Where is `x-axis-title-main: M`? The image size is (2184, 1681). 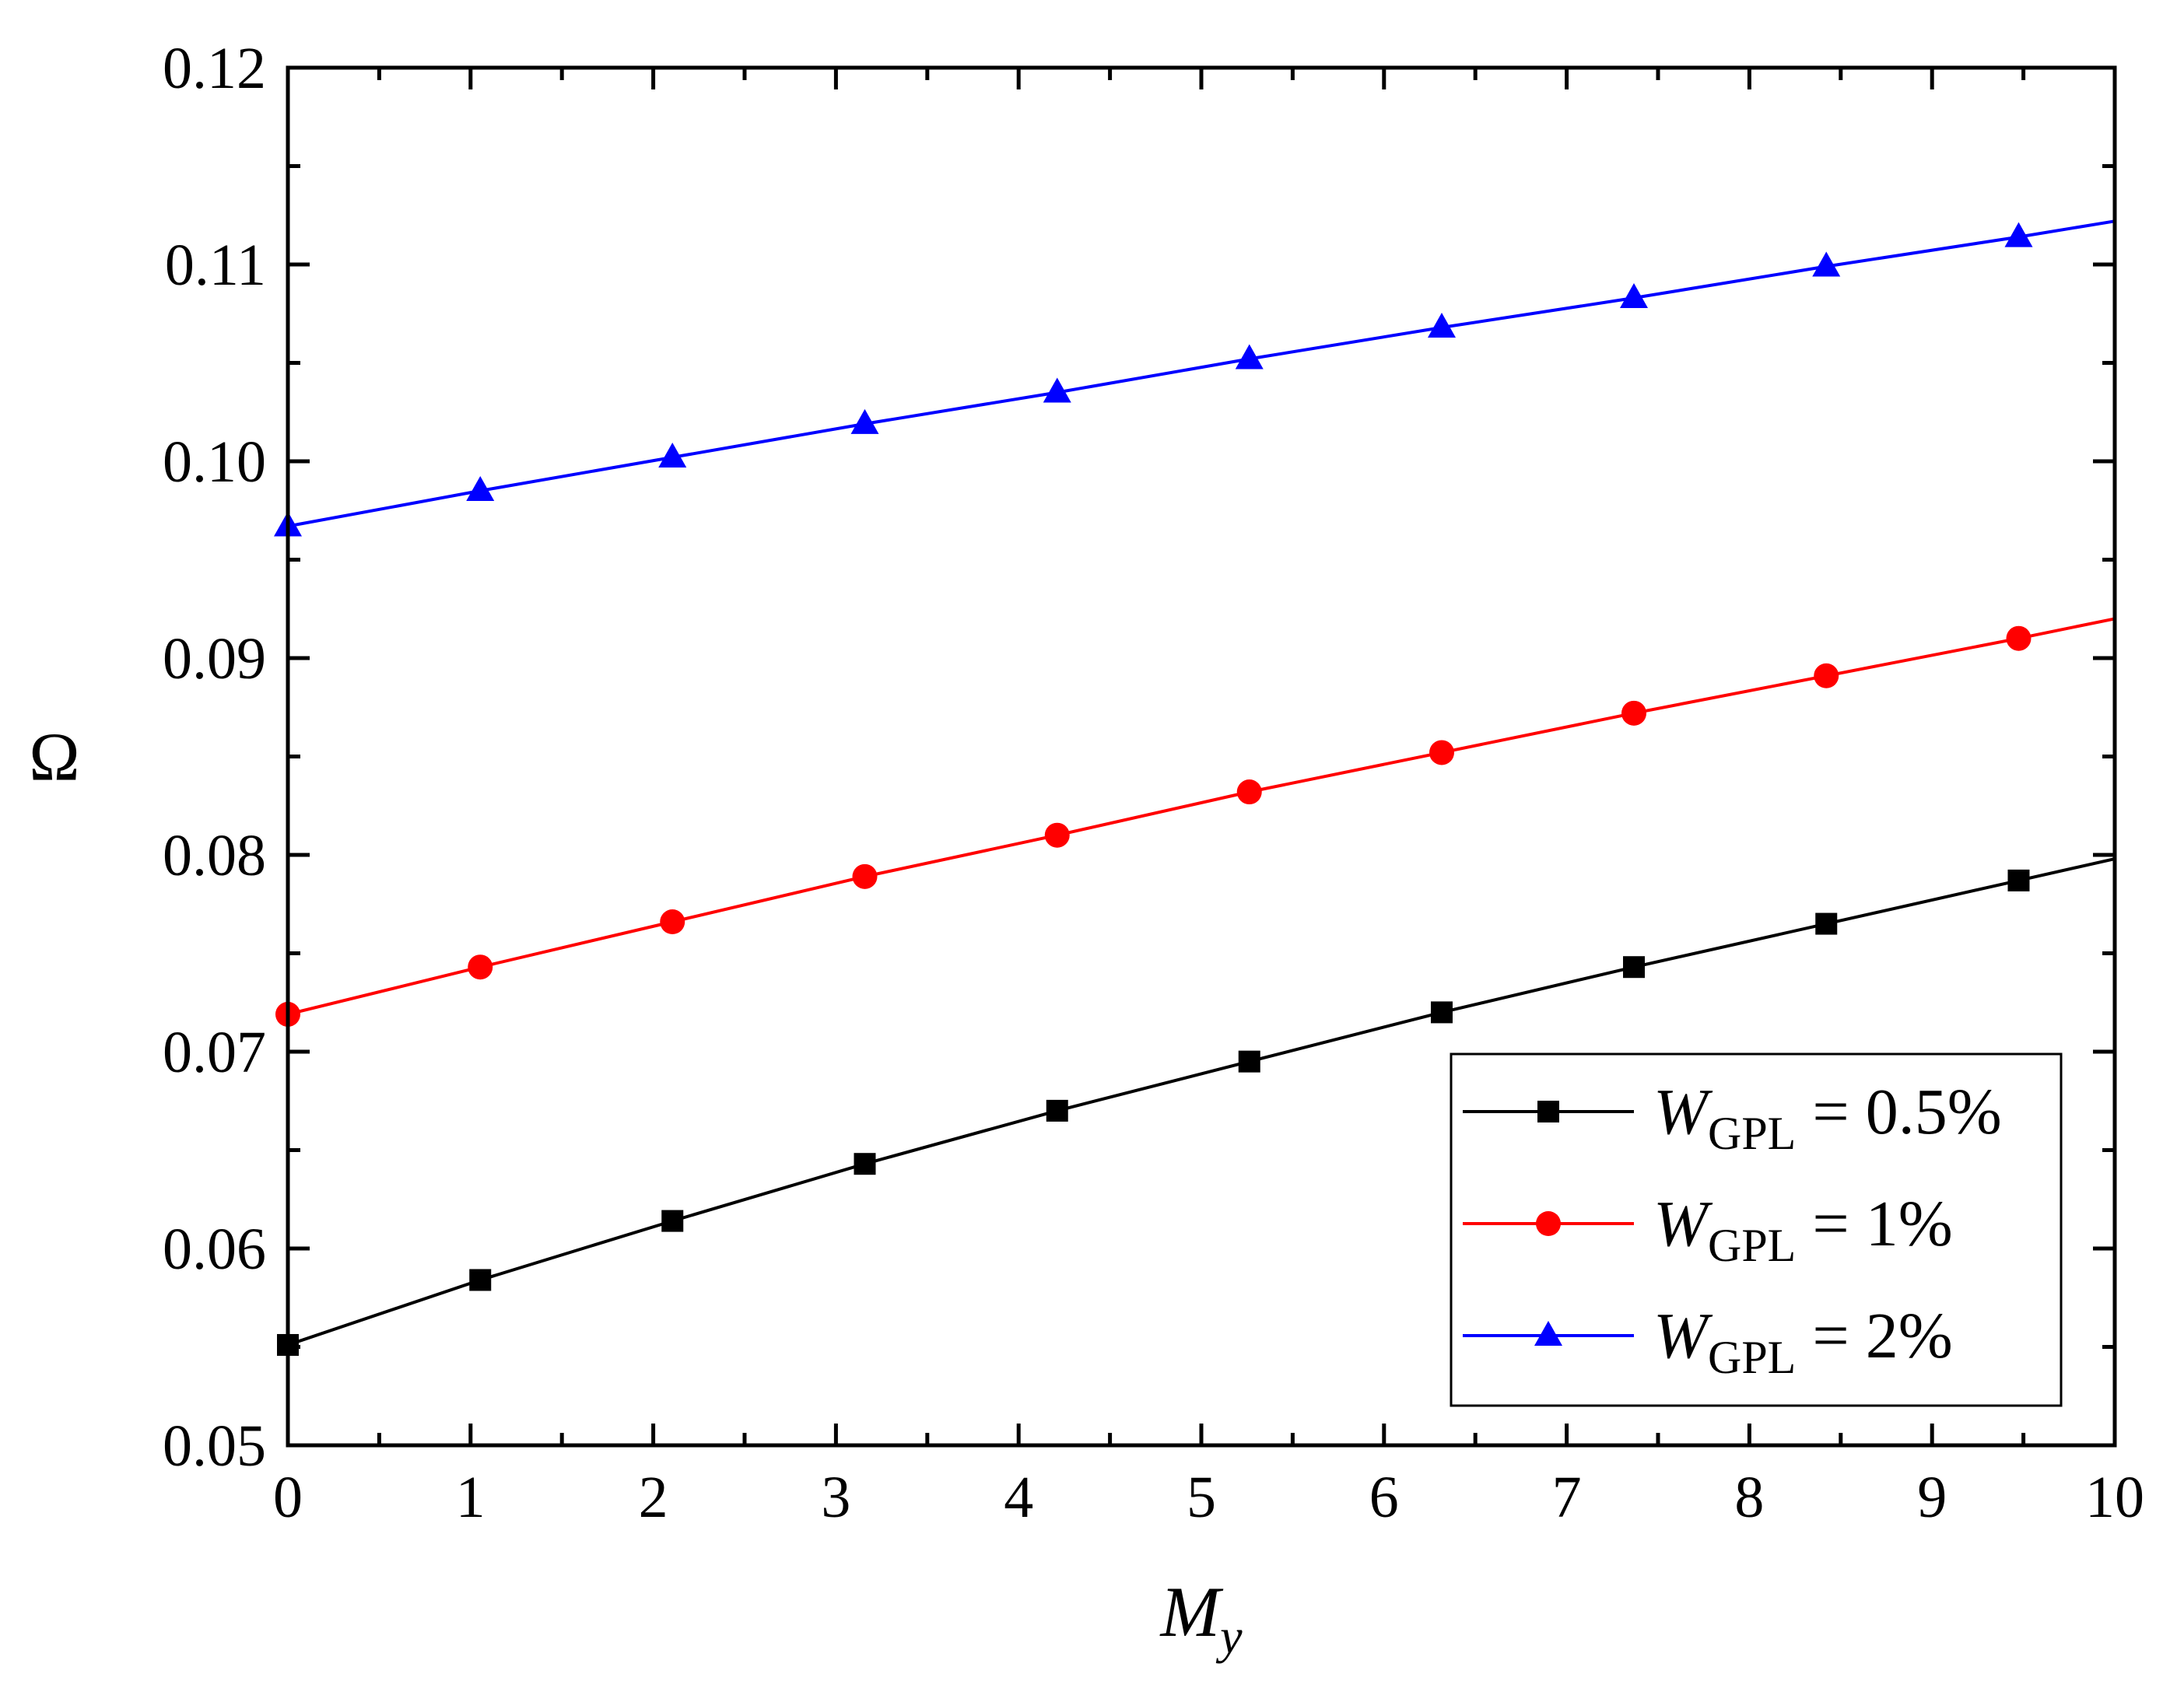
x-axis-title-main: M is located at coordinates (1191, 1611).